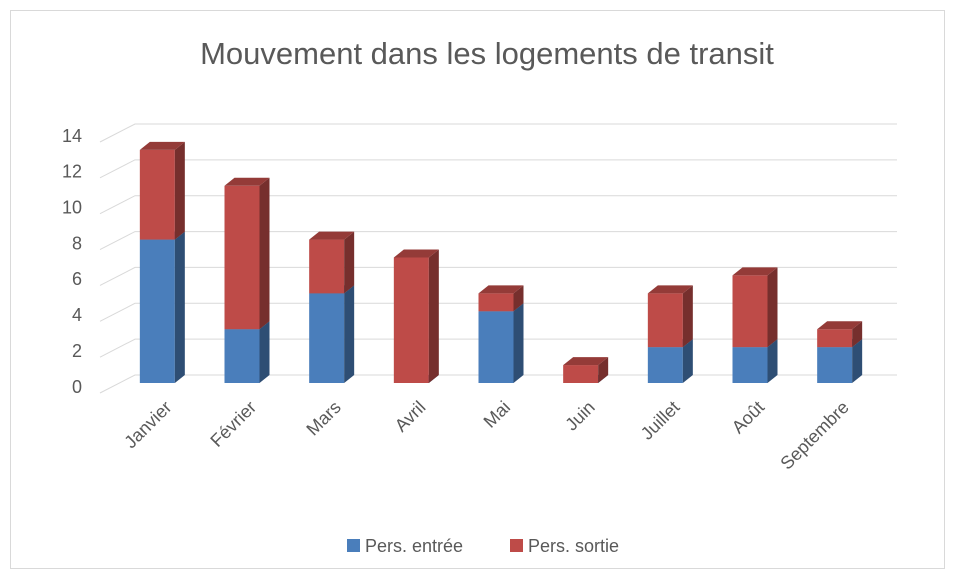 This screenshot has height=584, width=955. What do you see at coordinates (77, 315) in the screenshot?
I see `y-tick-label: 4` at bounding box center [77, 315].